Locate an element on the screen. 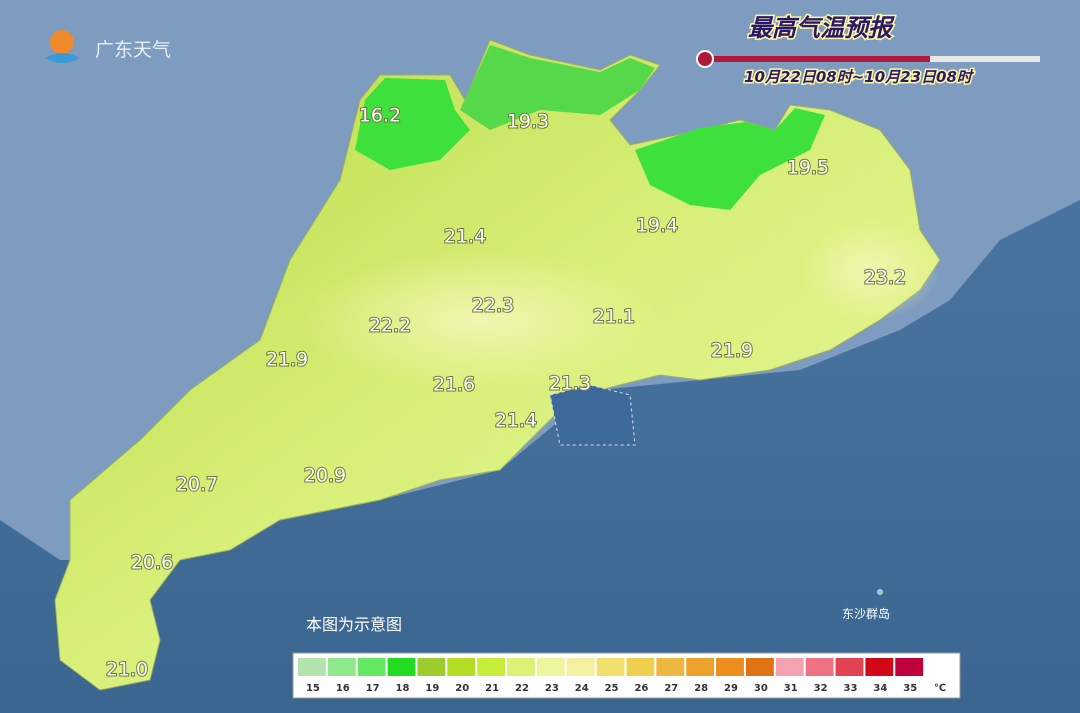  legend-label: 21 is located at coordinates (492, 688).